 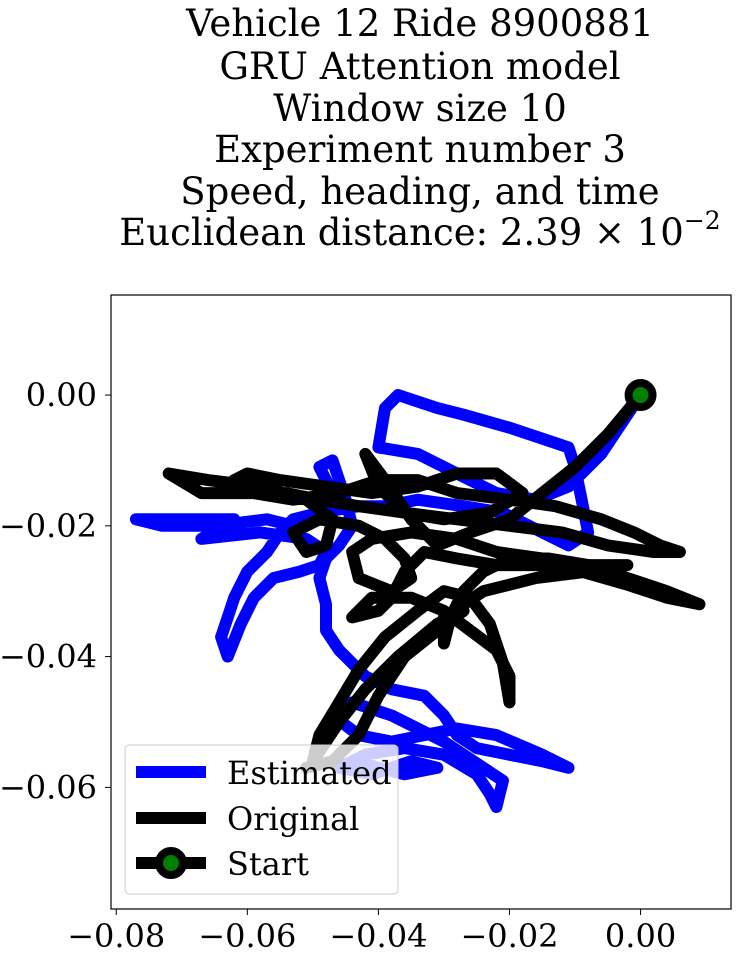 I want to click on x-tick-label: −0.08, so click(x=116, y=936).